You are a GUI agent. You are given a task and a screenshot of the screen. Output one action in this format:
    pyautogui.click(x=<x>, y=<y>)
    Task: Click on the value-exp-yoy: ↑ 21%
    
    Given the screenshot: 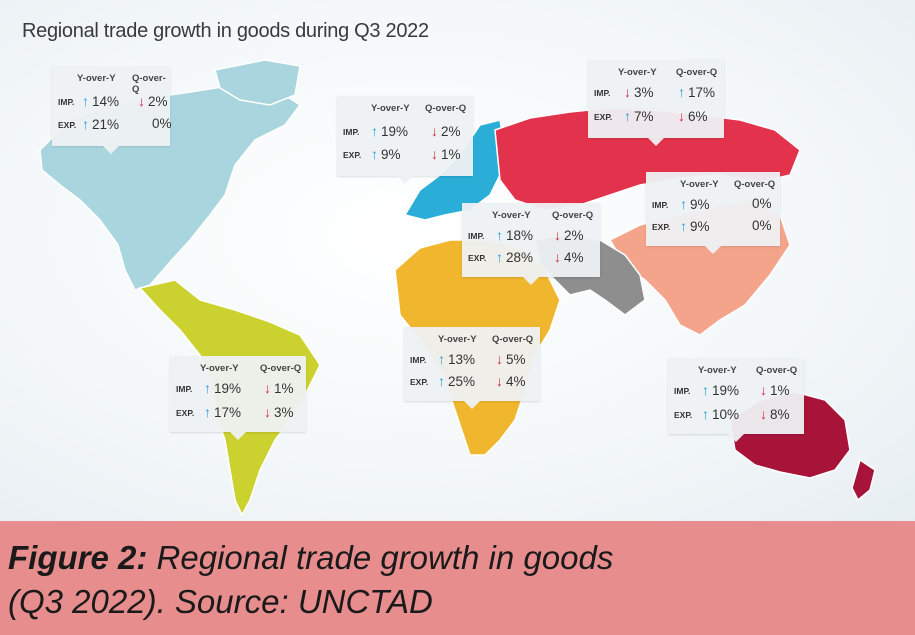 What is the action you would take?
    pyautogui.click(x=100, y=124)
    